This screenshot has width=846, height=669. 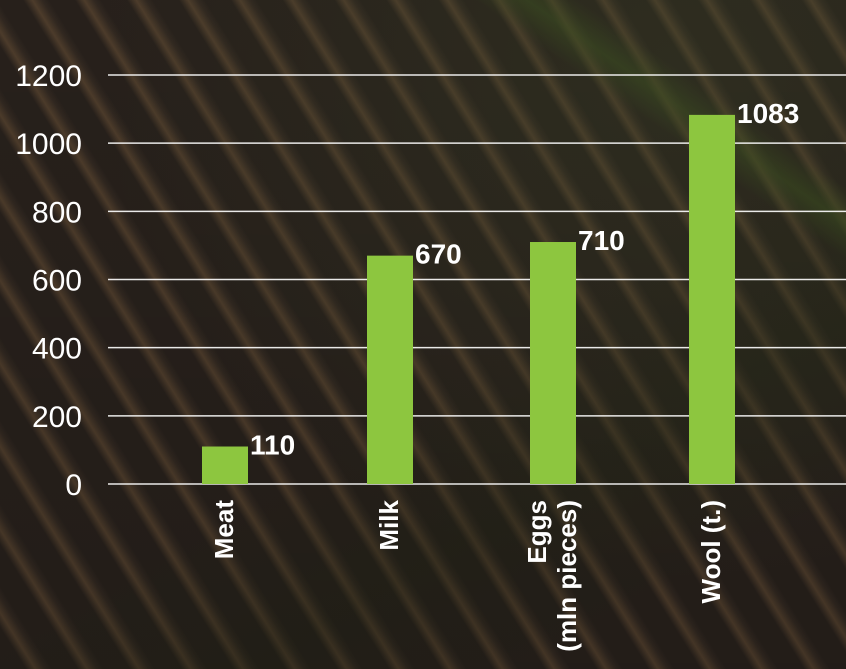 I want to click on y-tick-label: 1000, so click(x=48, y=144).